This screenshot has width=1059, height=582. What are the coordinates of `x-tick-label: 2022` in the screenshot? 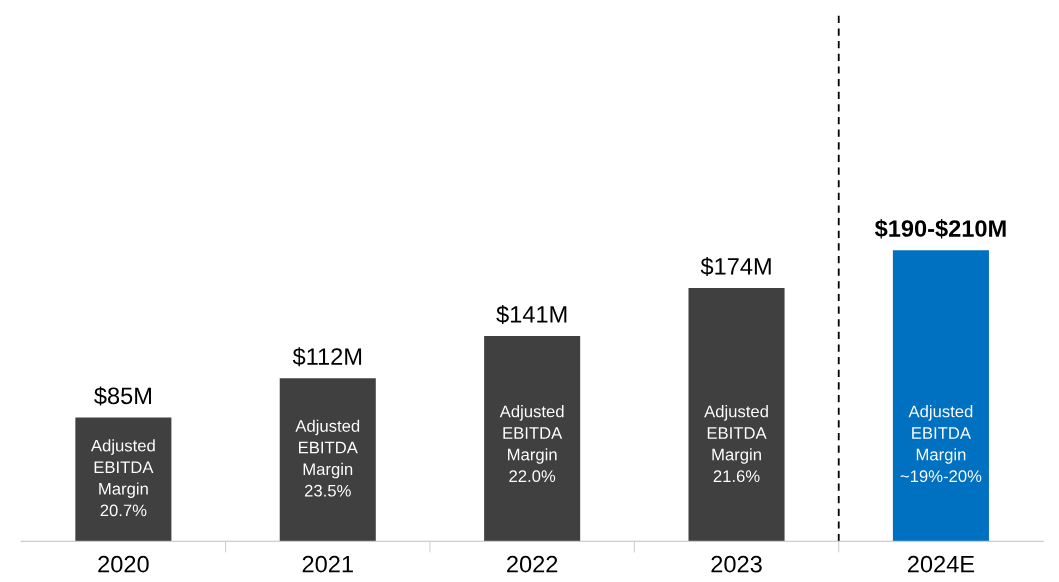 It's located at (532, 564).